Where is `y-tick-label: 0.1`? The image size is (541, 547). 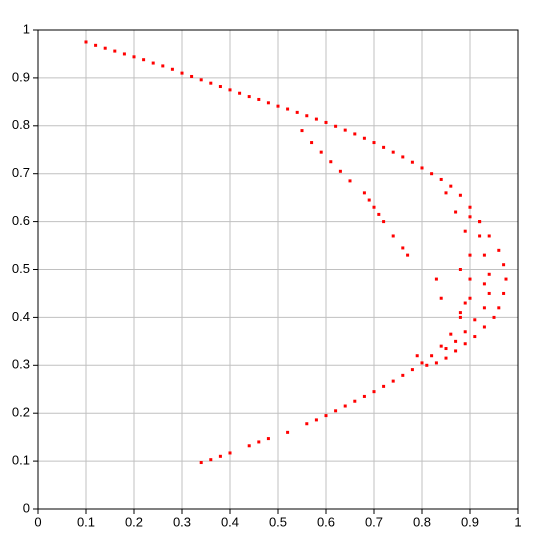 y-tick-label: 0.1 is located at coordinates (21, 460).